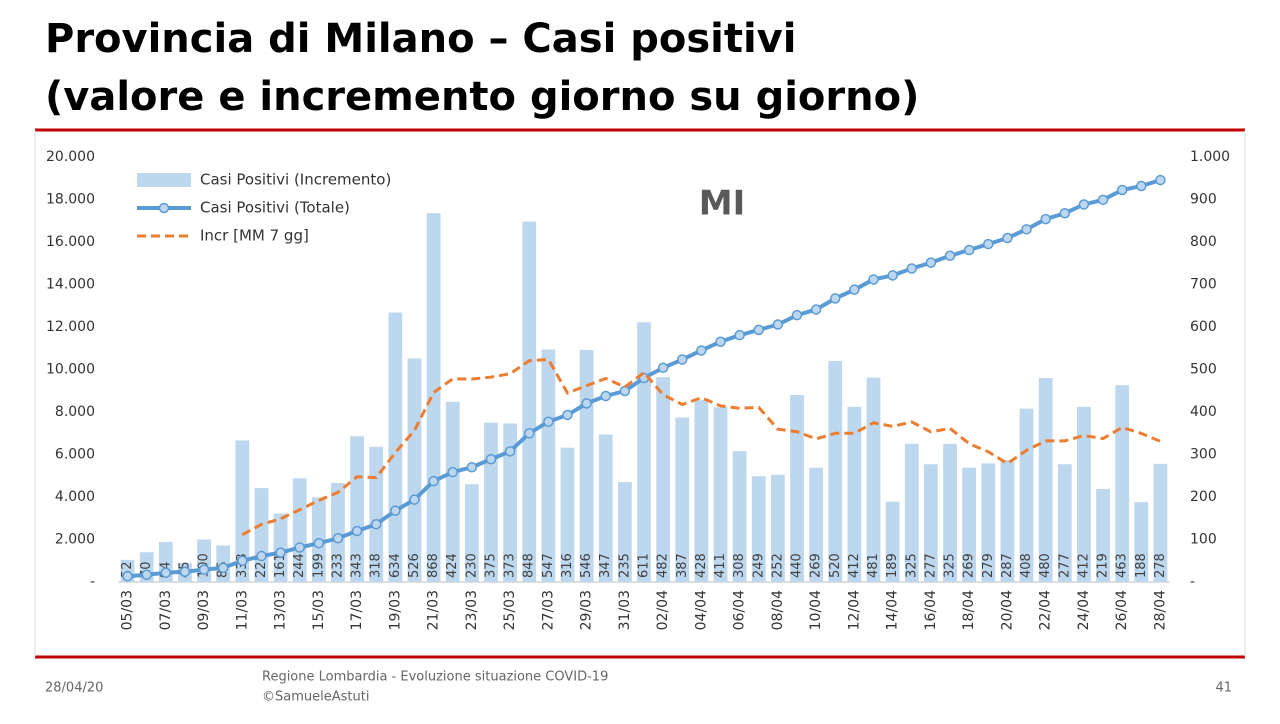 This screenshot has width=1280, height=724. What do you see at coordinates (275, 208) in the screenshot?
I see `legend-label: Casi Positivi (Totale)` at bounding box center [275, 208].